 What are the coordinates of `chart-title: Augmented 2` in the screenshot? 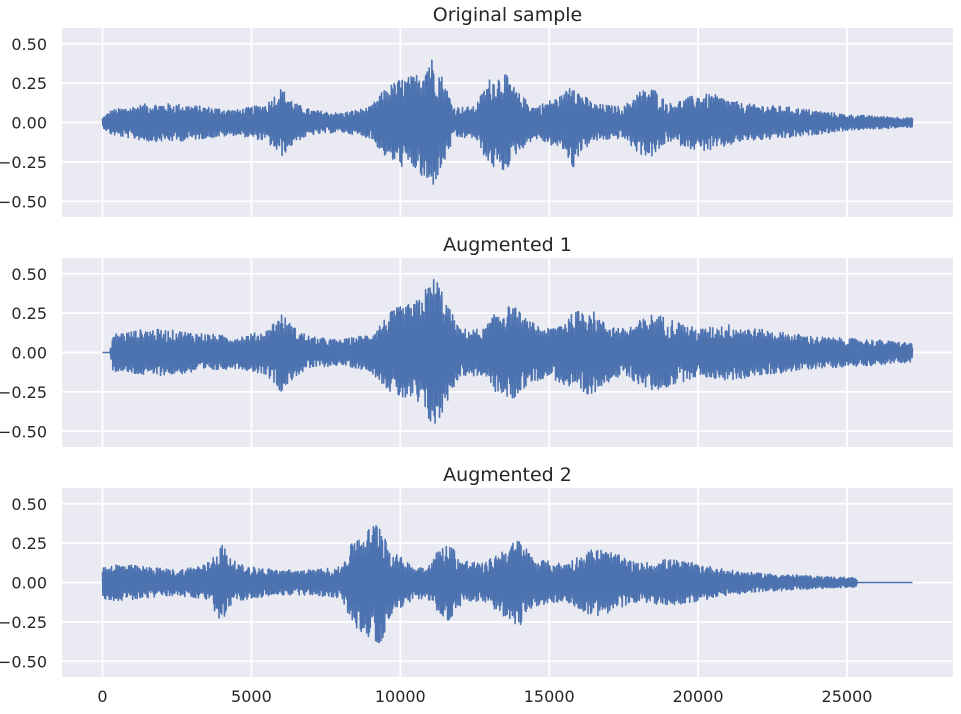 It's located at (507, 475).